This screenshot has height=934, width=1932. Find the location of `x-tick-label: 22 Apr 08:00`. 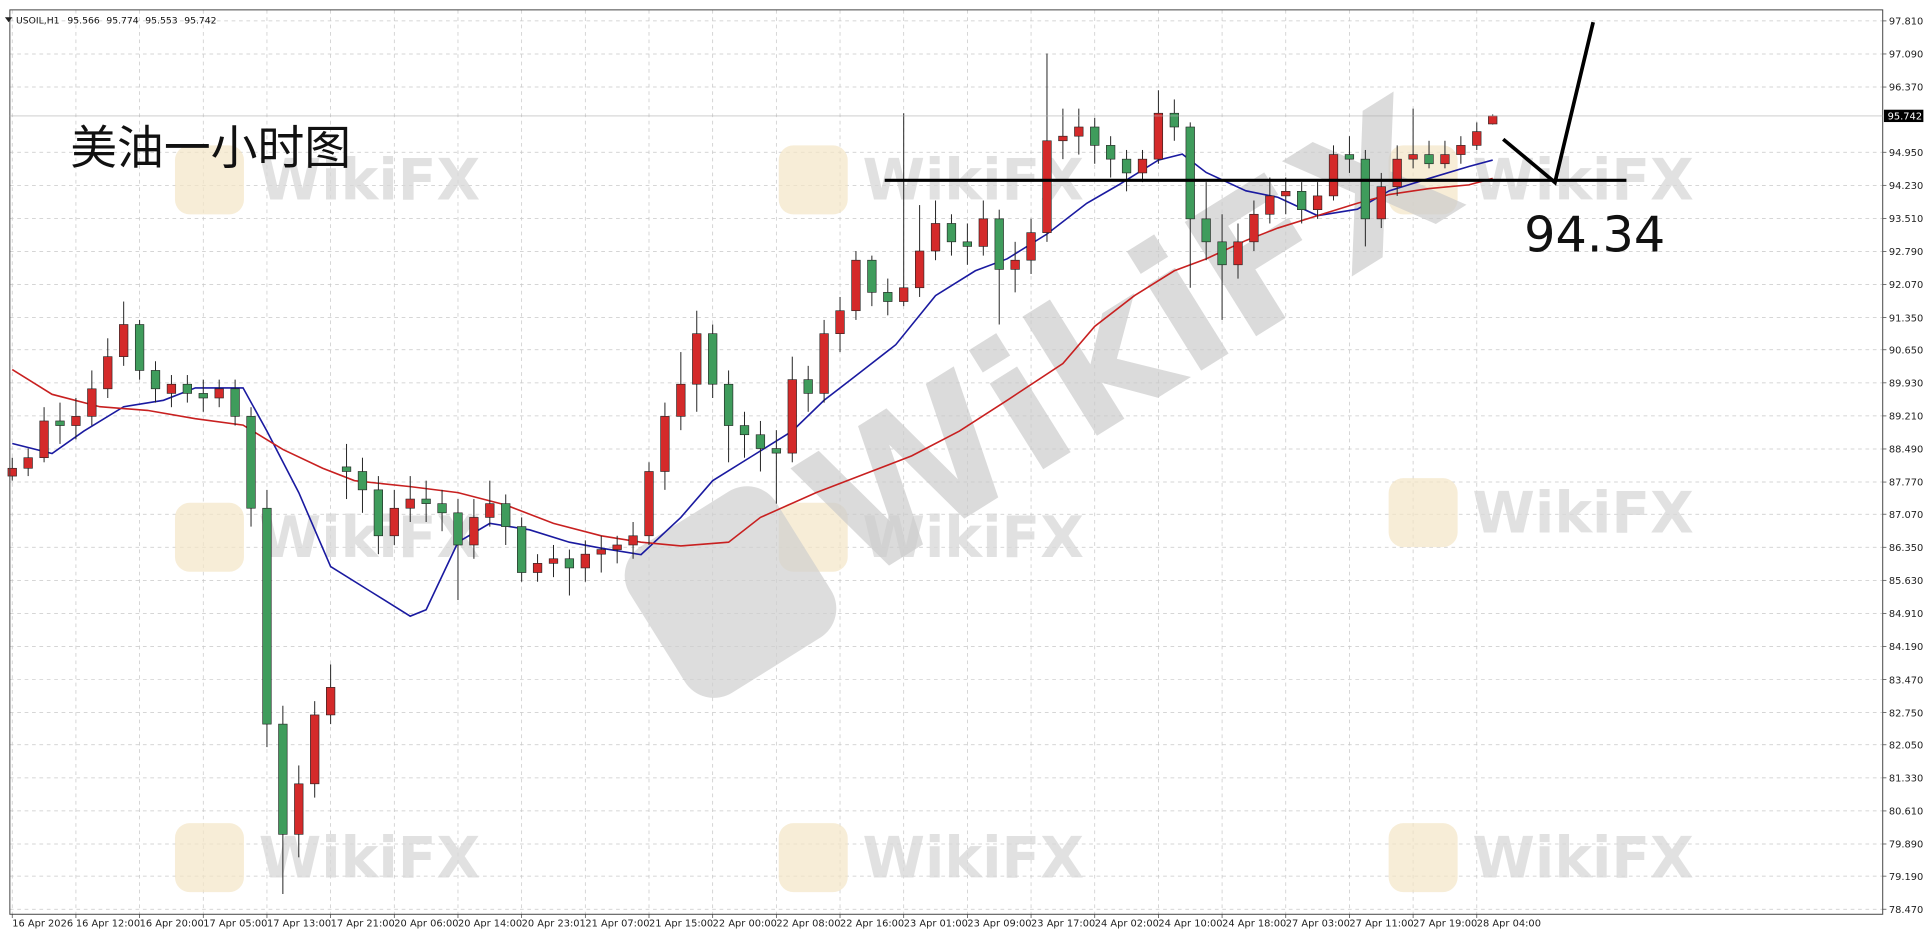

x-tick-label: 22 Apr 08:00 is located at coordinates (808, 924).